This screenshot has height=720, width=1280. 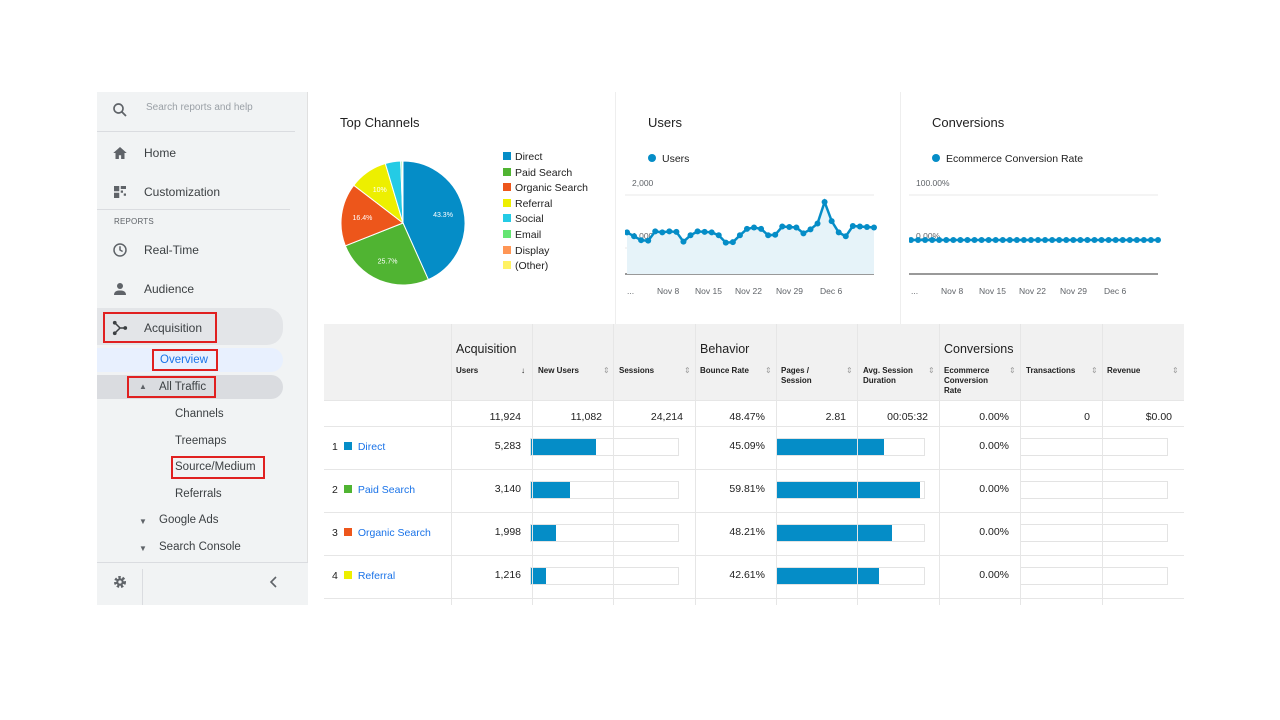 What do you see at coordinates (189, 520) in the screenshot?
I see `sidebar-item-google-ads: Google Ads` at bounding box center [189, 520].